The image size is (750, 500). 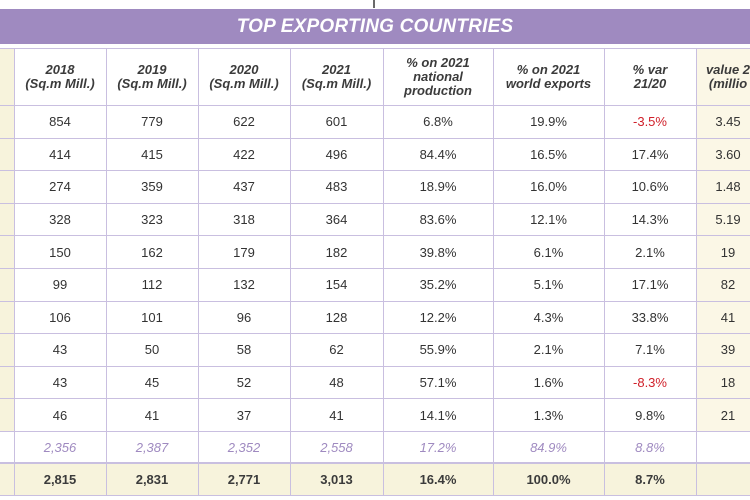 What do you see at coordinates (336, 77) in the screenshot?
I see `header-col-2021: 2021 (Sq.m Mill.)` at bounding box center [336, 77].